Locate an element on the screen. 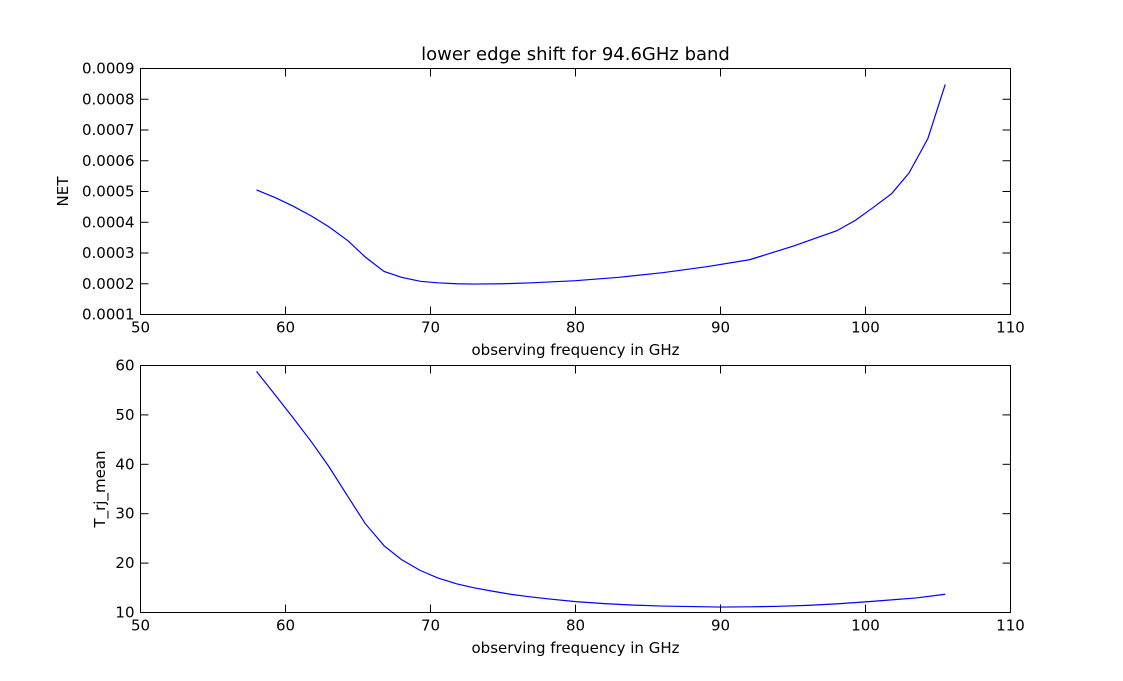 This screenshot has height=681, width=1123. y-tick-label: 0.0001 is located at coordinates (108, 315).